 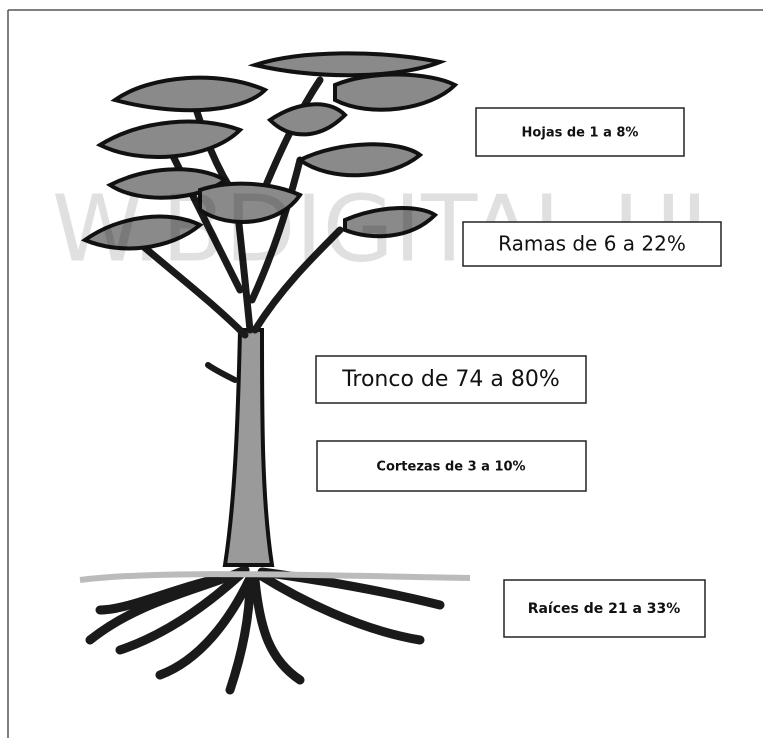 What do you see at coordinates (248, 447) in the screenshot?
I see `trunk-drawing` at bounding box center [248, 447].